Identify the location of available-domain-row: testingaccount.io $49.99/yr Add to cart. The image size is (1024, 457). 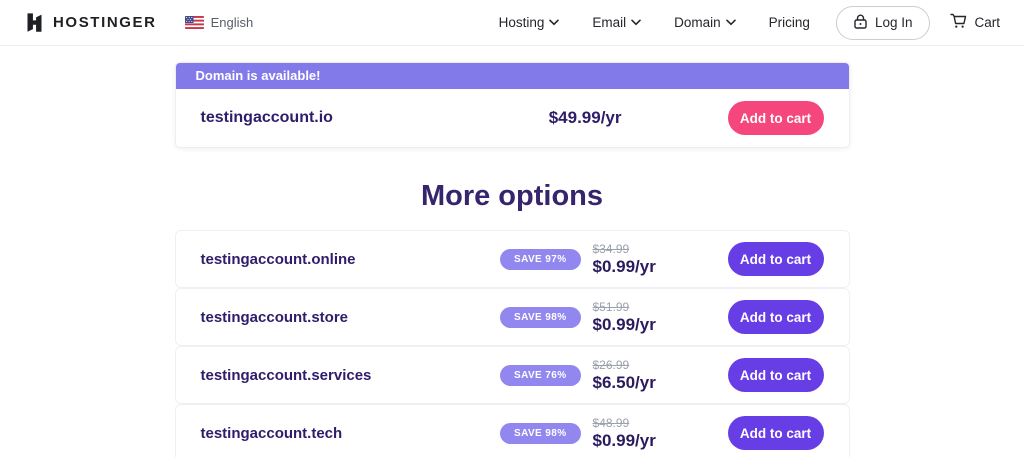
(512, 118).